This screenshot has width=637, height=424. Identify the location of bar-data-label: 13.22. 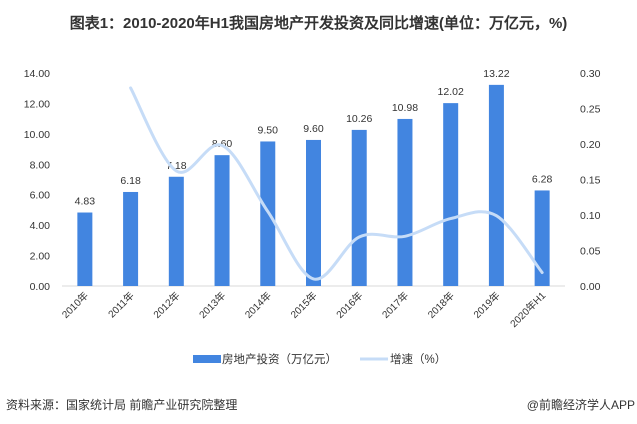
(496, 74).